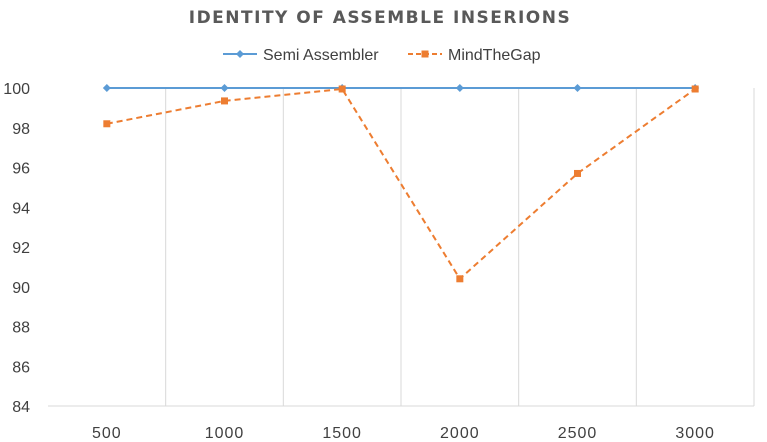 This screenshot has width=767, height=442. I want to click on x-tick-label: 500, so click(107, 433).